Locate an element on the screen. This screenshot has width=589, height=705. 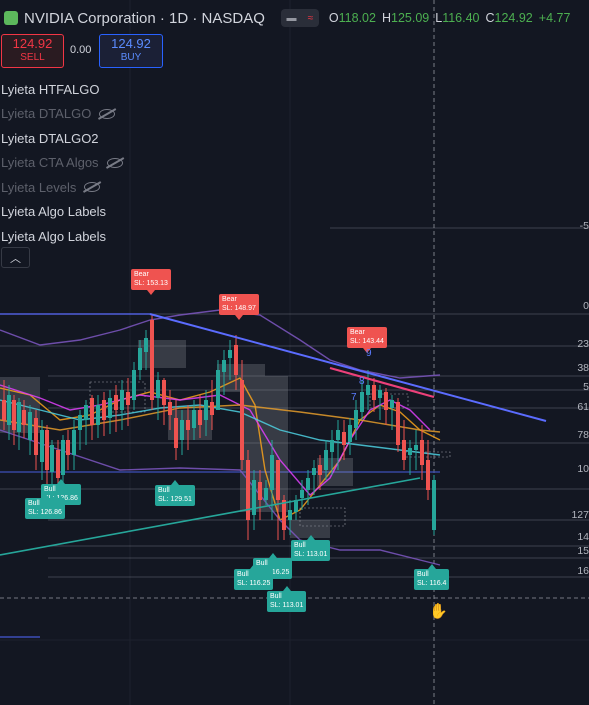
indicator-item: Lyieta Levels is located at coordinates (62, 187).